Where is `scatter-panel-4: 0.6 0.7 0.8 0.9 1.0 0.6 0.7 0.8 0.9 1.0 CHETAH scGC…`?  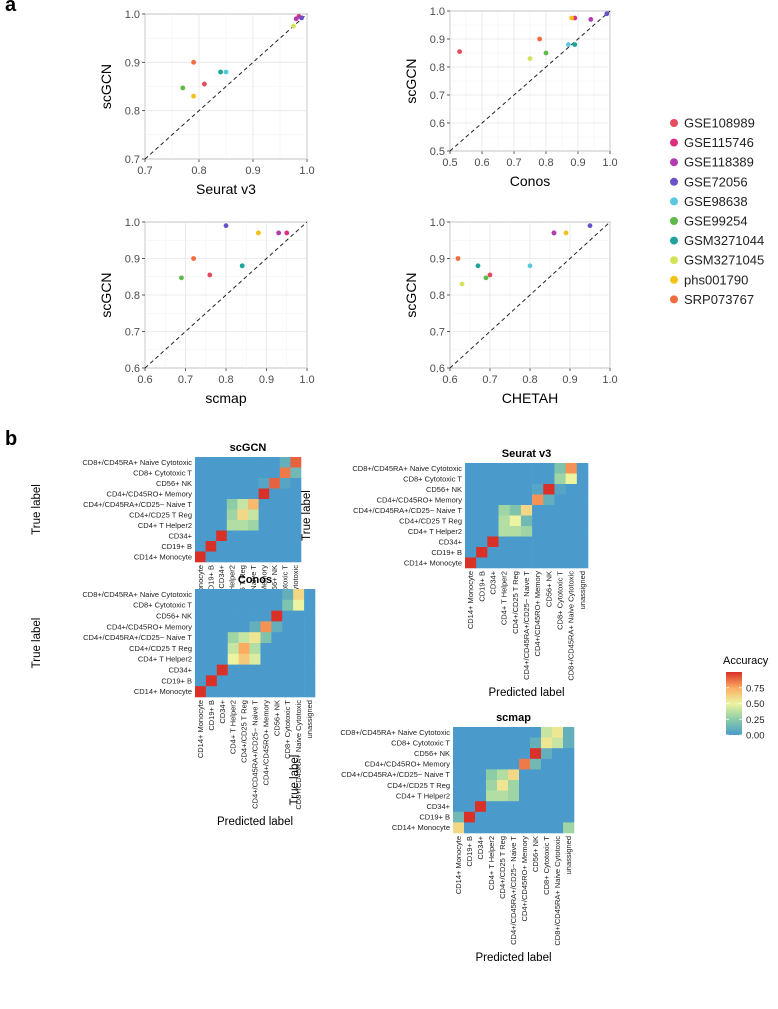 scatter-panel-4: 0.6 0.7 0.8 0.9 1.0 0.6 0.7 0.8 0.9 1.0 CHETAH scGC… is located at coordinates (510, 311).